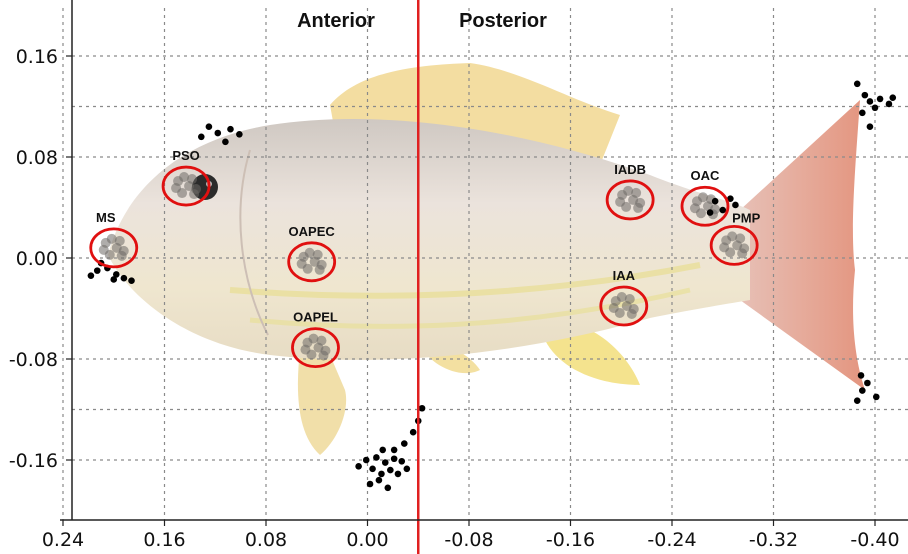  Describe the element at coordinates (367, 540) in the screenshot. I see `x-tick-label: 0.00` at that location.